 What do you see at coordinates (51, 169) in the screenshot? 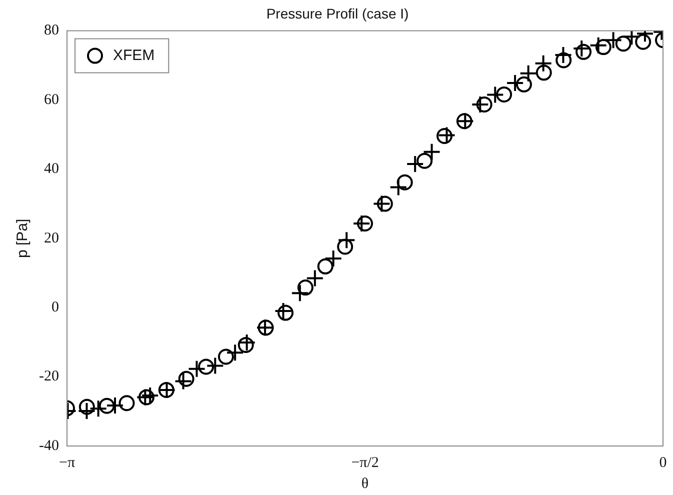
I see `y-tick-label: 40` at bounding box center [51, 169].